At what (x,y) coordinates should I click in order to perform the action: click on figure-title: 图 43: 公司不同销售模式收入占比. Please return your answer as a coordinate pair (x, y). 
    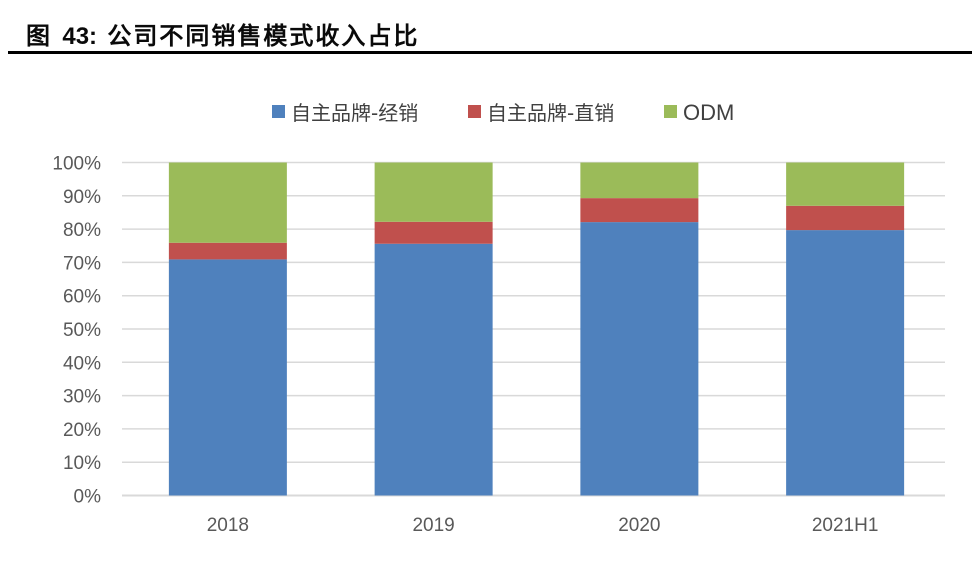
    Looking at the image, I should click on (222, 33).